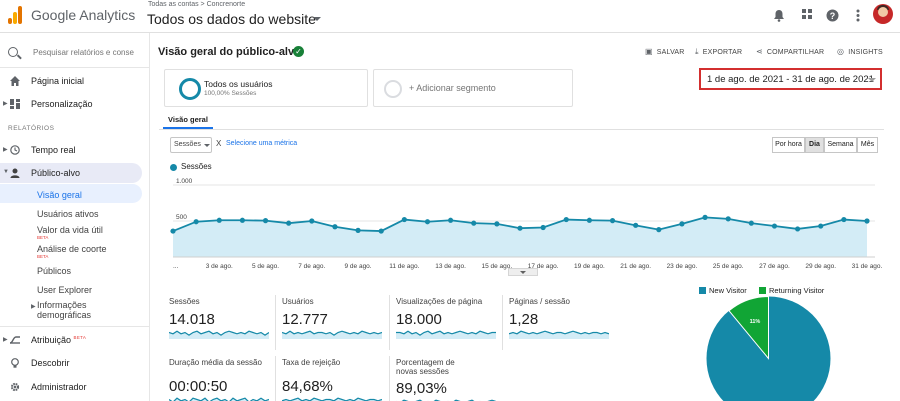 The width and height of the screenshot is (900, 401). What do you see at coordinates (665, 51) in the screenshot?
I see `save-button: ▣ SALVAR` at bounding box center [665, 51].